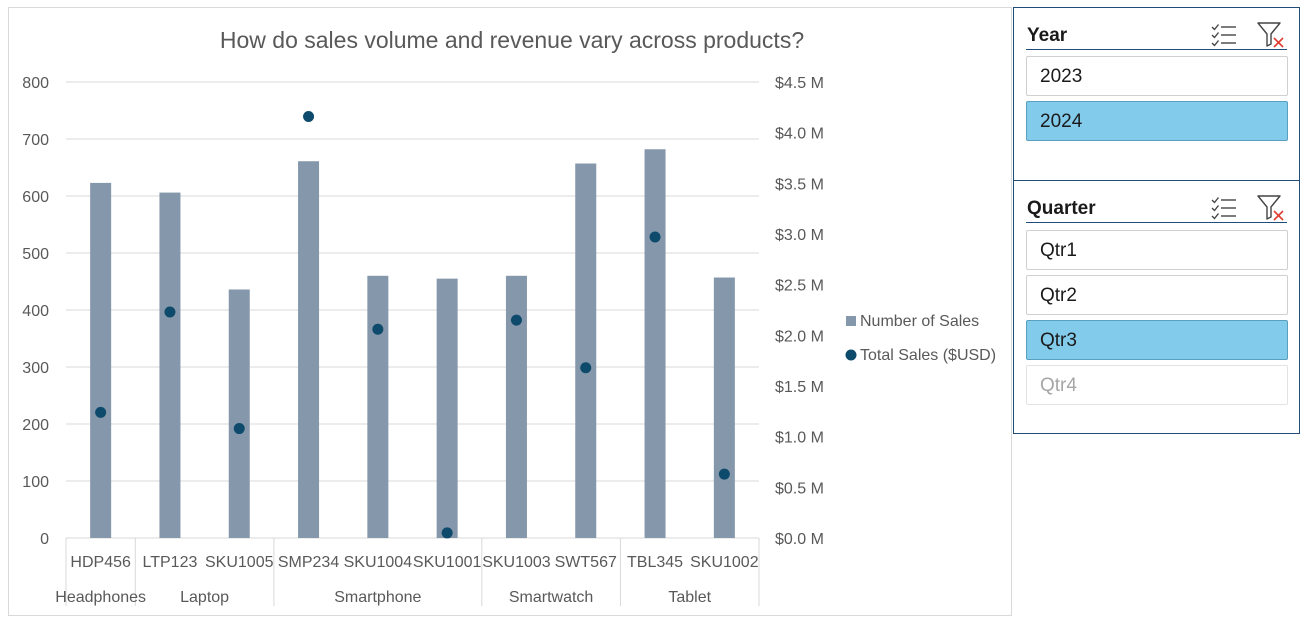  I want to click on legend-label: Number of Sales, so click(919, 321).